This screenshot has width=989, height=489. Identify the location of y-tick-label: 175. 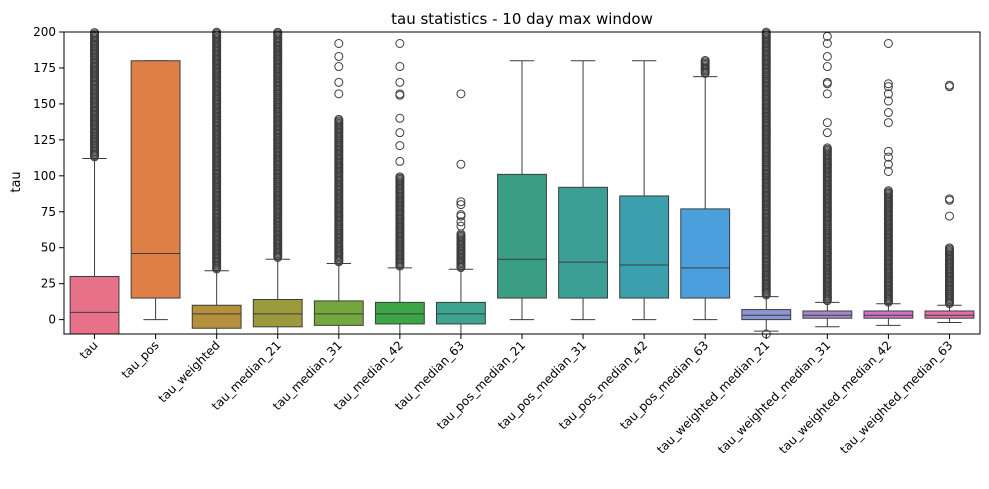
(44, 68).